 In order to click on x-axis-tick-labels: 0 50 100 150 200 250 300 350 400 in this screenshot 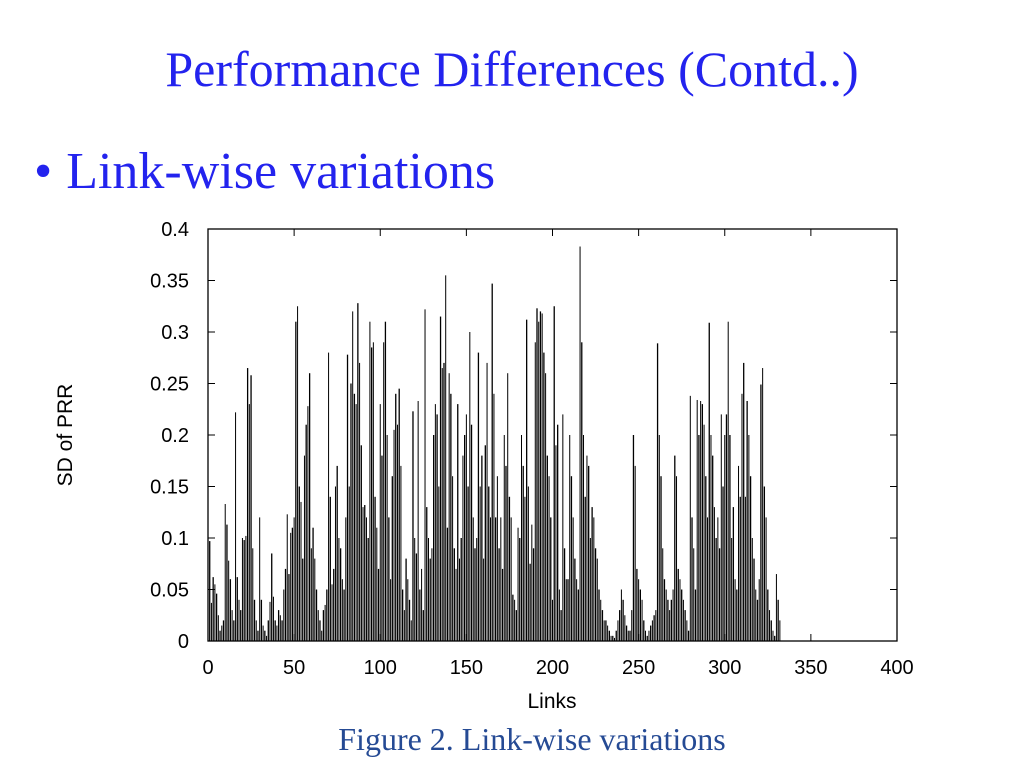, I will do `click(557, 668)`.